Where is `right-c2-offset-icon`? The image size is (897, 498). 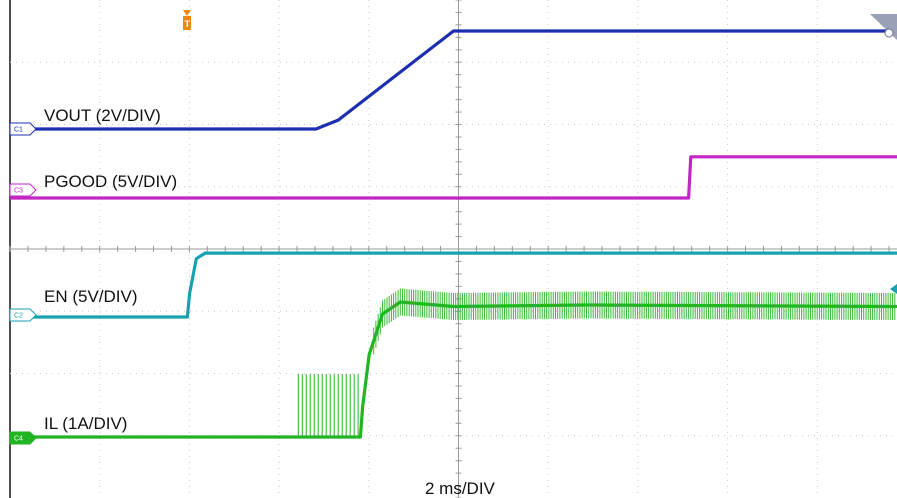
right-c2-offset-icon is located at coordinates (893, 289).